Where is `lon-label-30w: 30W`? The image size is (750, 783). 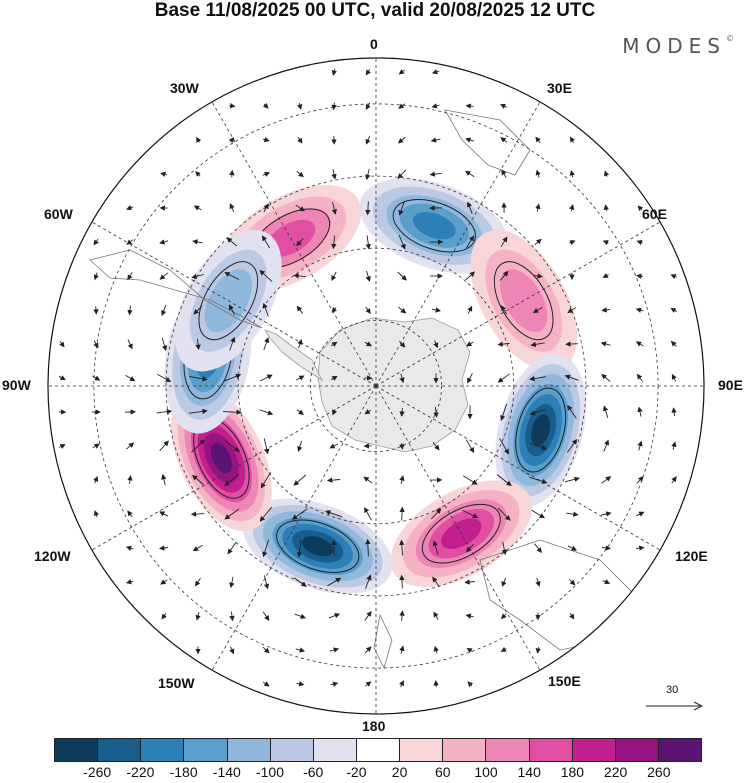
lon-label-30w: 30W is located at coordinates (184, 88).